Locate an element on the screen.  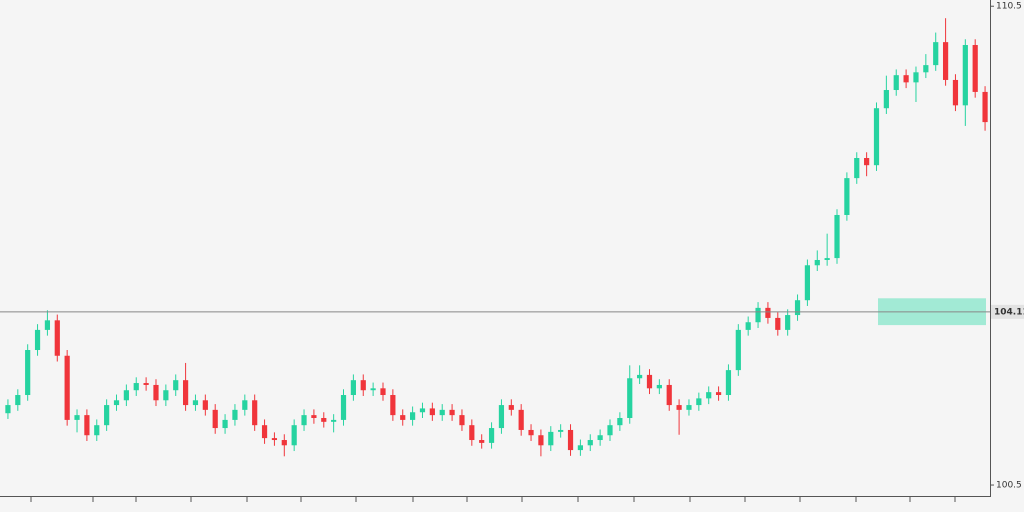
x-axis-ticks is located at coordinates (493, 499).